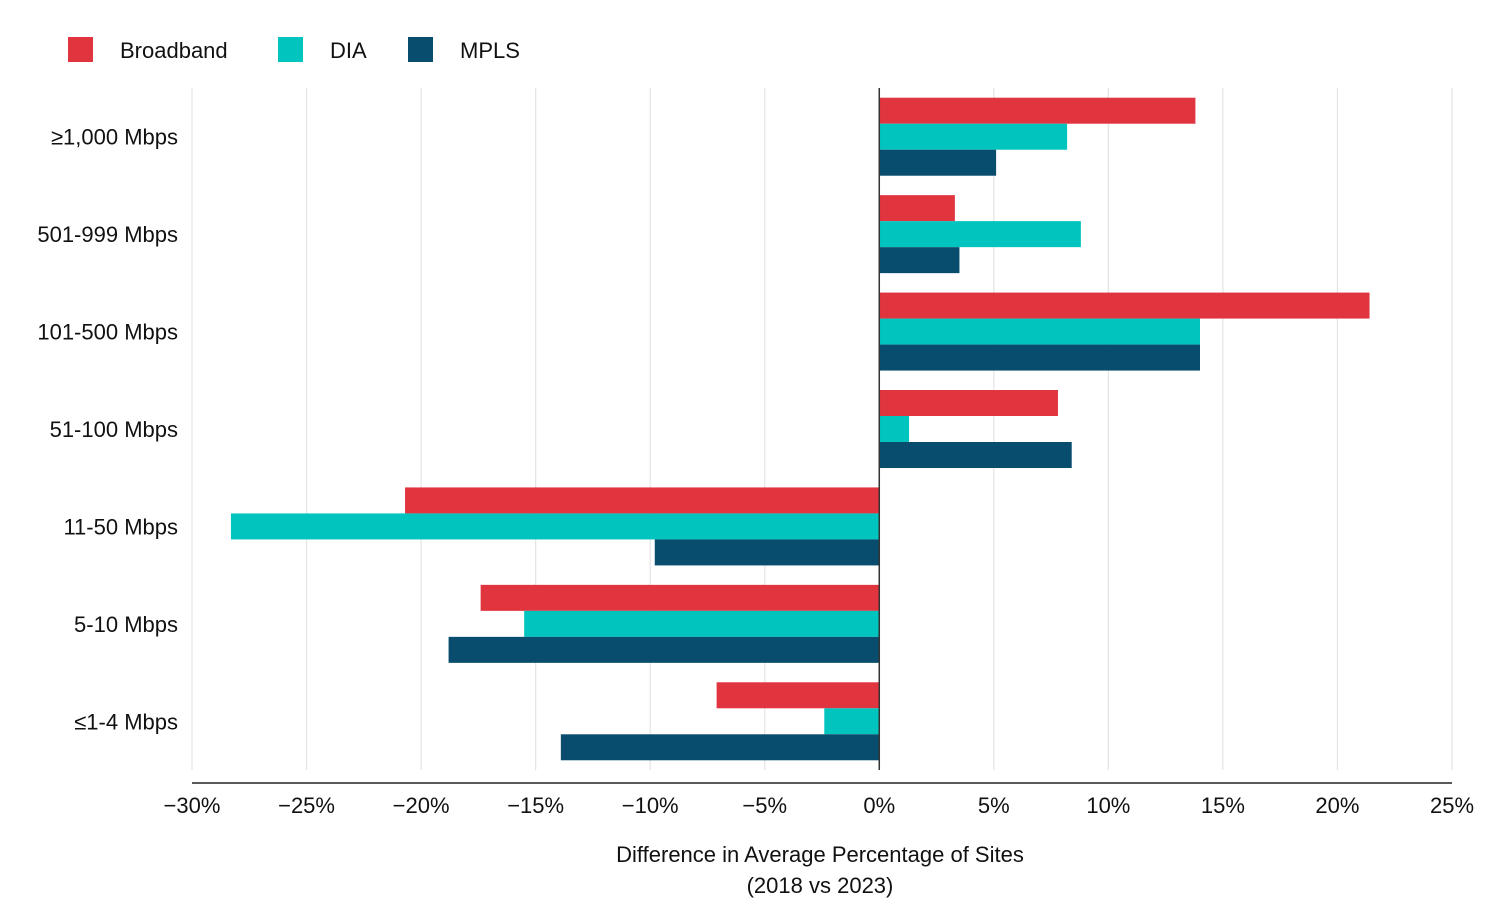  I want to click on x-tick-label: 10%, so click(1108, 805).